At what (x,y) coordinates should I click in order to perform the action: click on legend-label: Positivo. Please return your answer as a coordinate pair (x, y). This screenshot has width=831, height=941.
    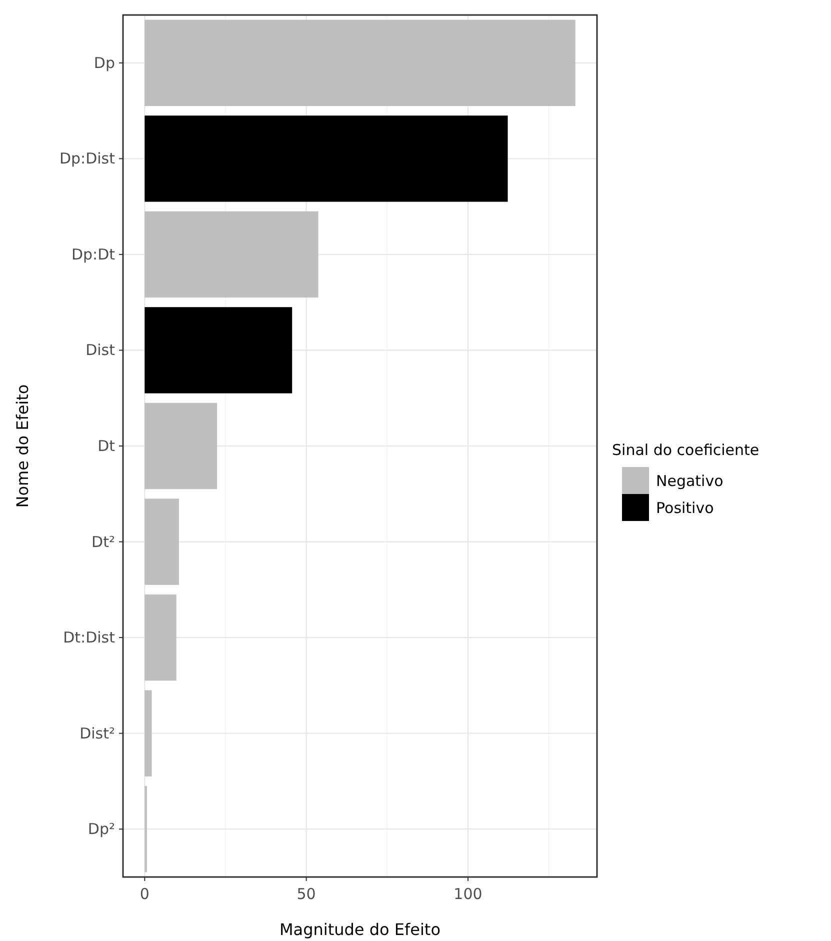
    Looking at the image, I should click on (685, 508).